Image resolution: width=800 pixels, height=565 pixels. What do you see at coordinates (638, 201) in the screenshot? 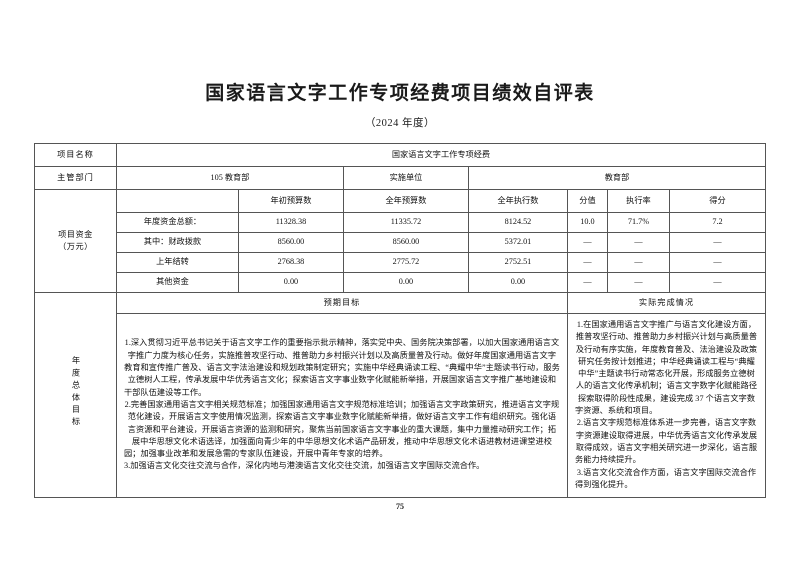
I see `column-header-exec-rate: 执行率` at bounding box center [638, 201].